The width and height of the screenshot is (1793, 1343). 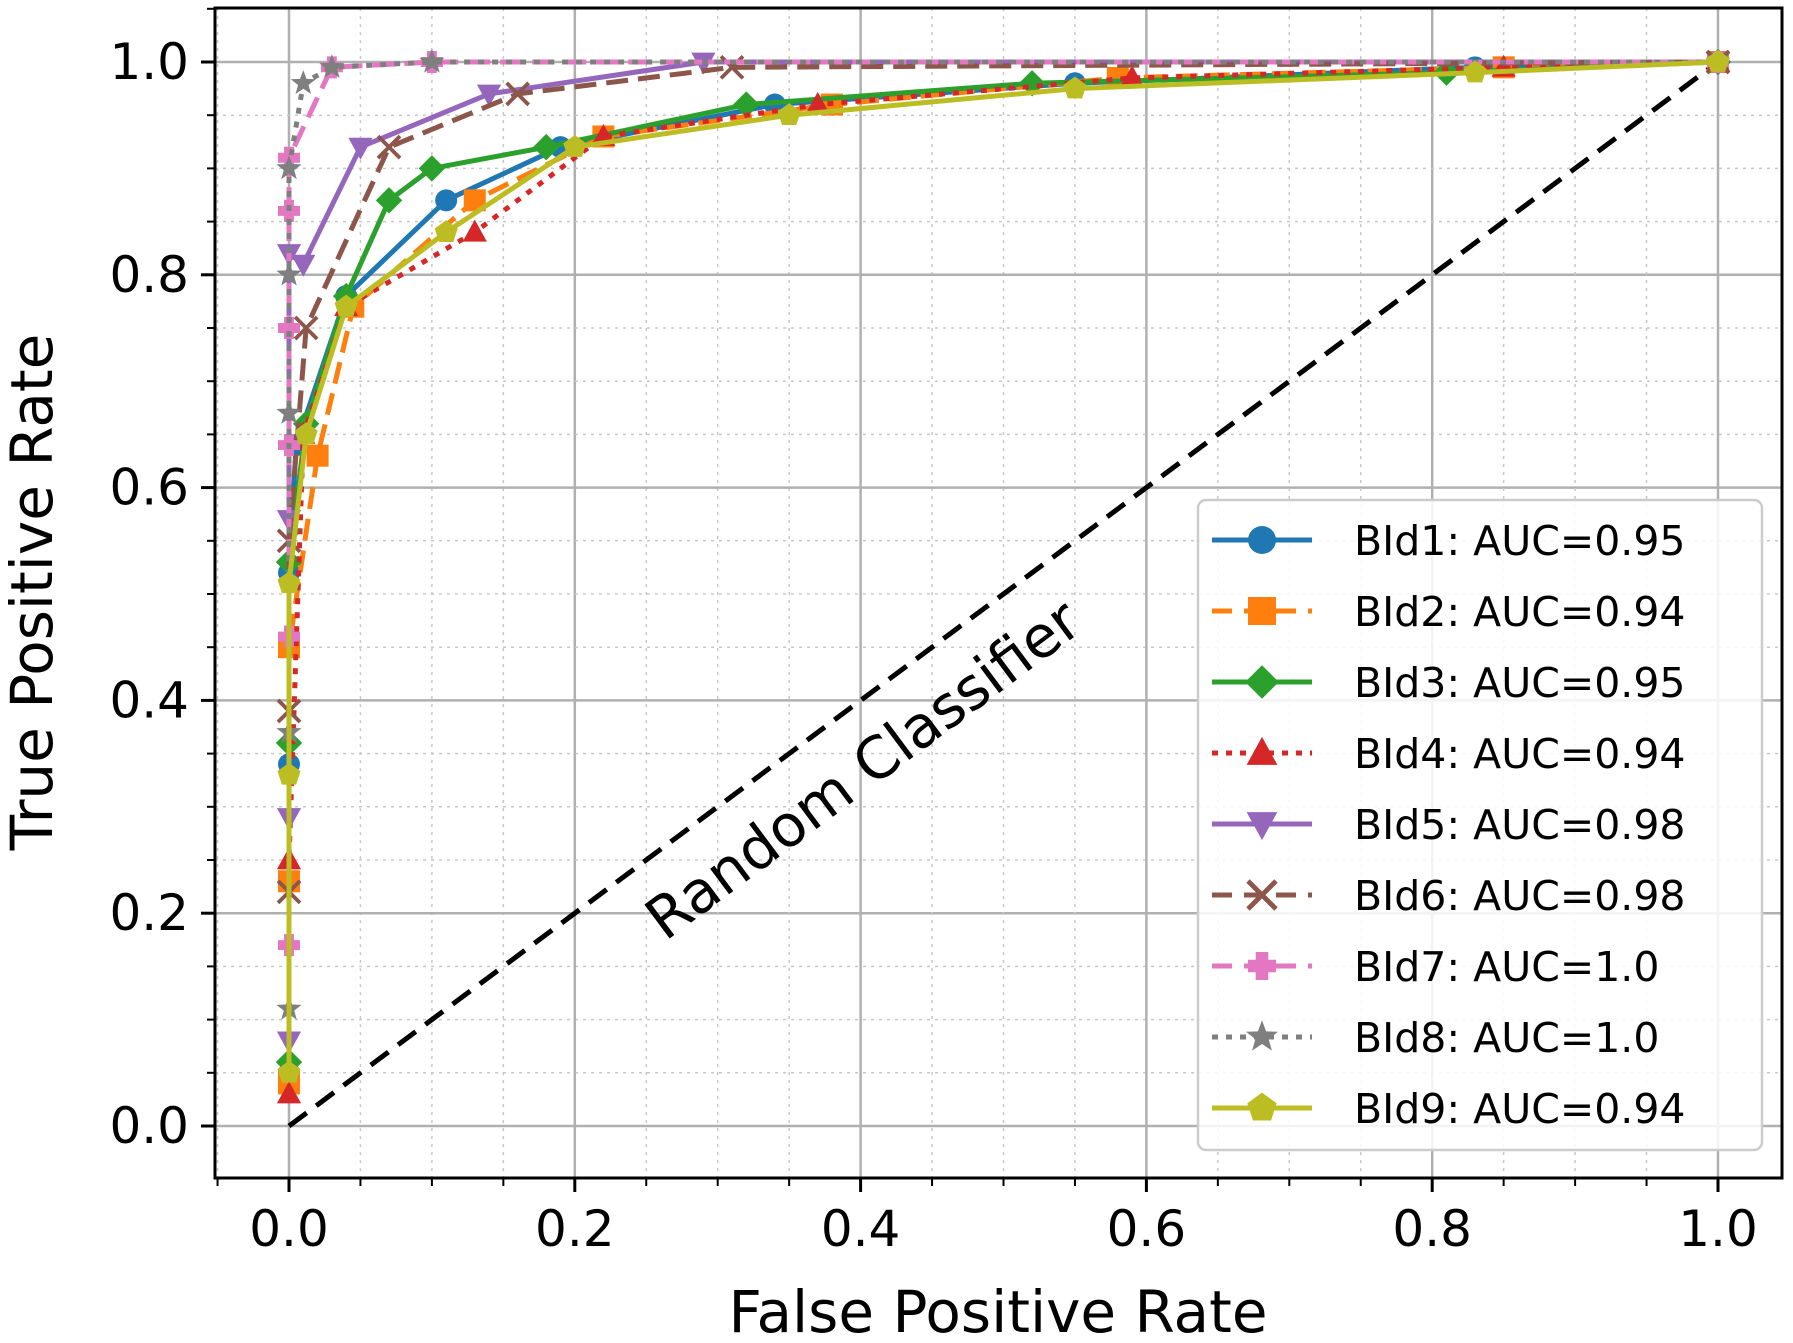 I want to click on x-tick-label: 0.0, so click(x=289, y=1229).